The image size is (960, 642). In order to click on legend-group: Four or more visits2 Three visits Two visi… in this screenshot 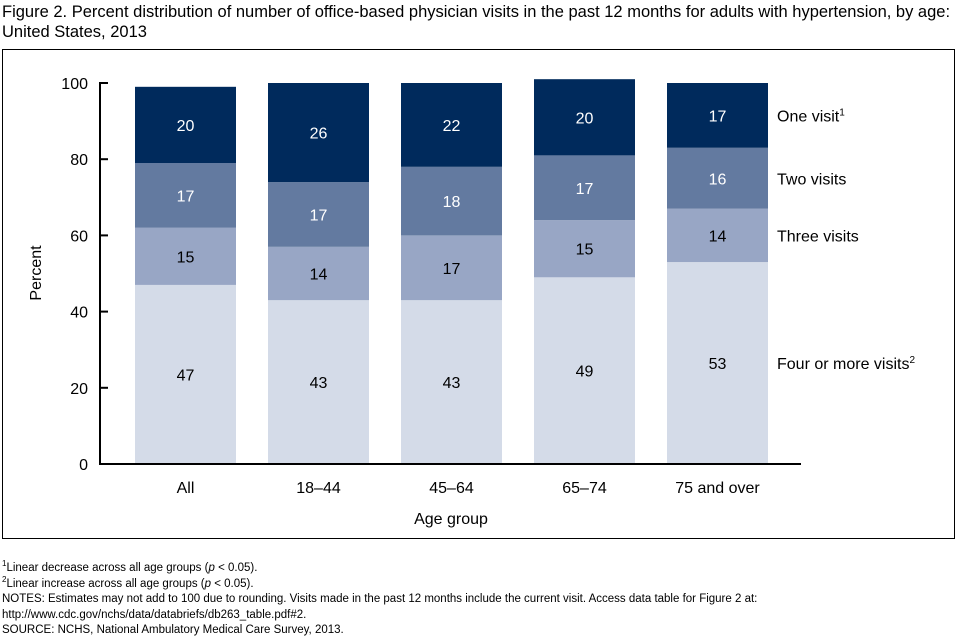, I will do `click(846, 240)`.